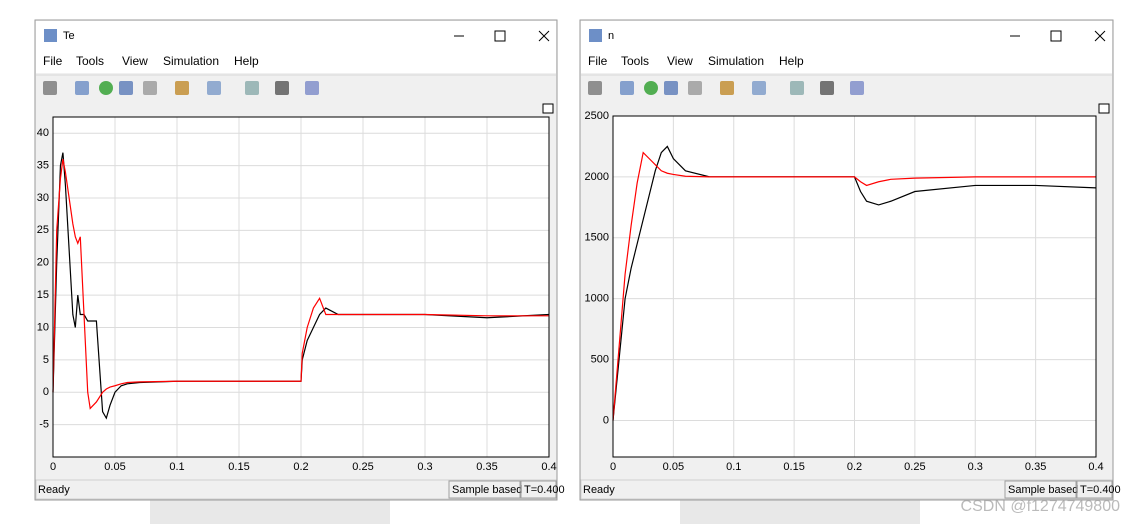  I want to click on y-tick-label: 25, so click(43, 230).